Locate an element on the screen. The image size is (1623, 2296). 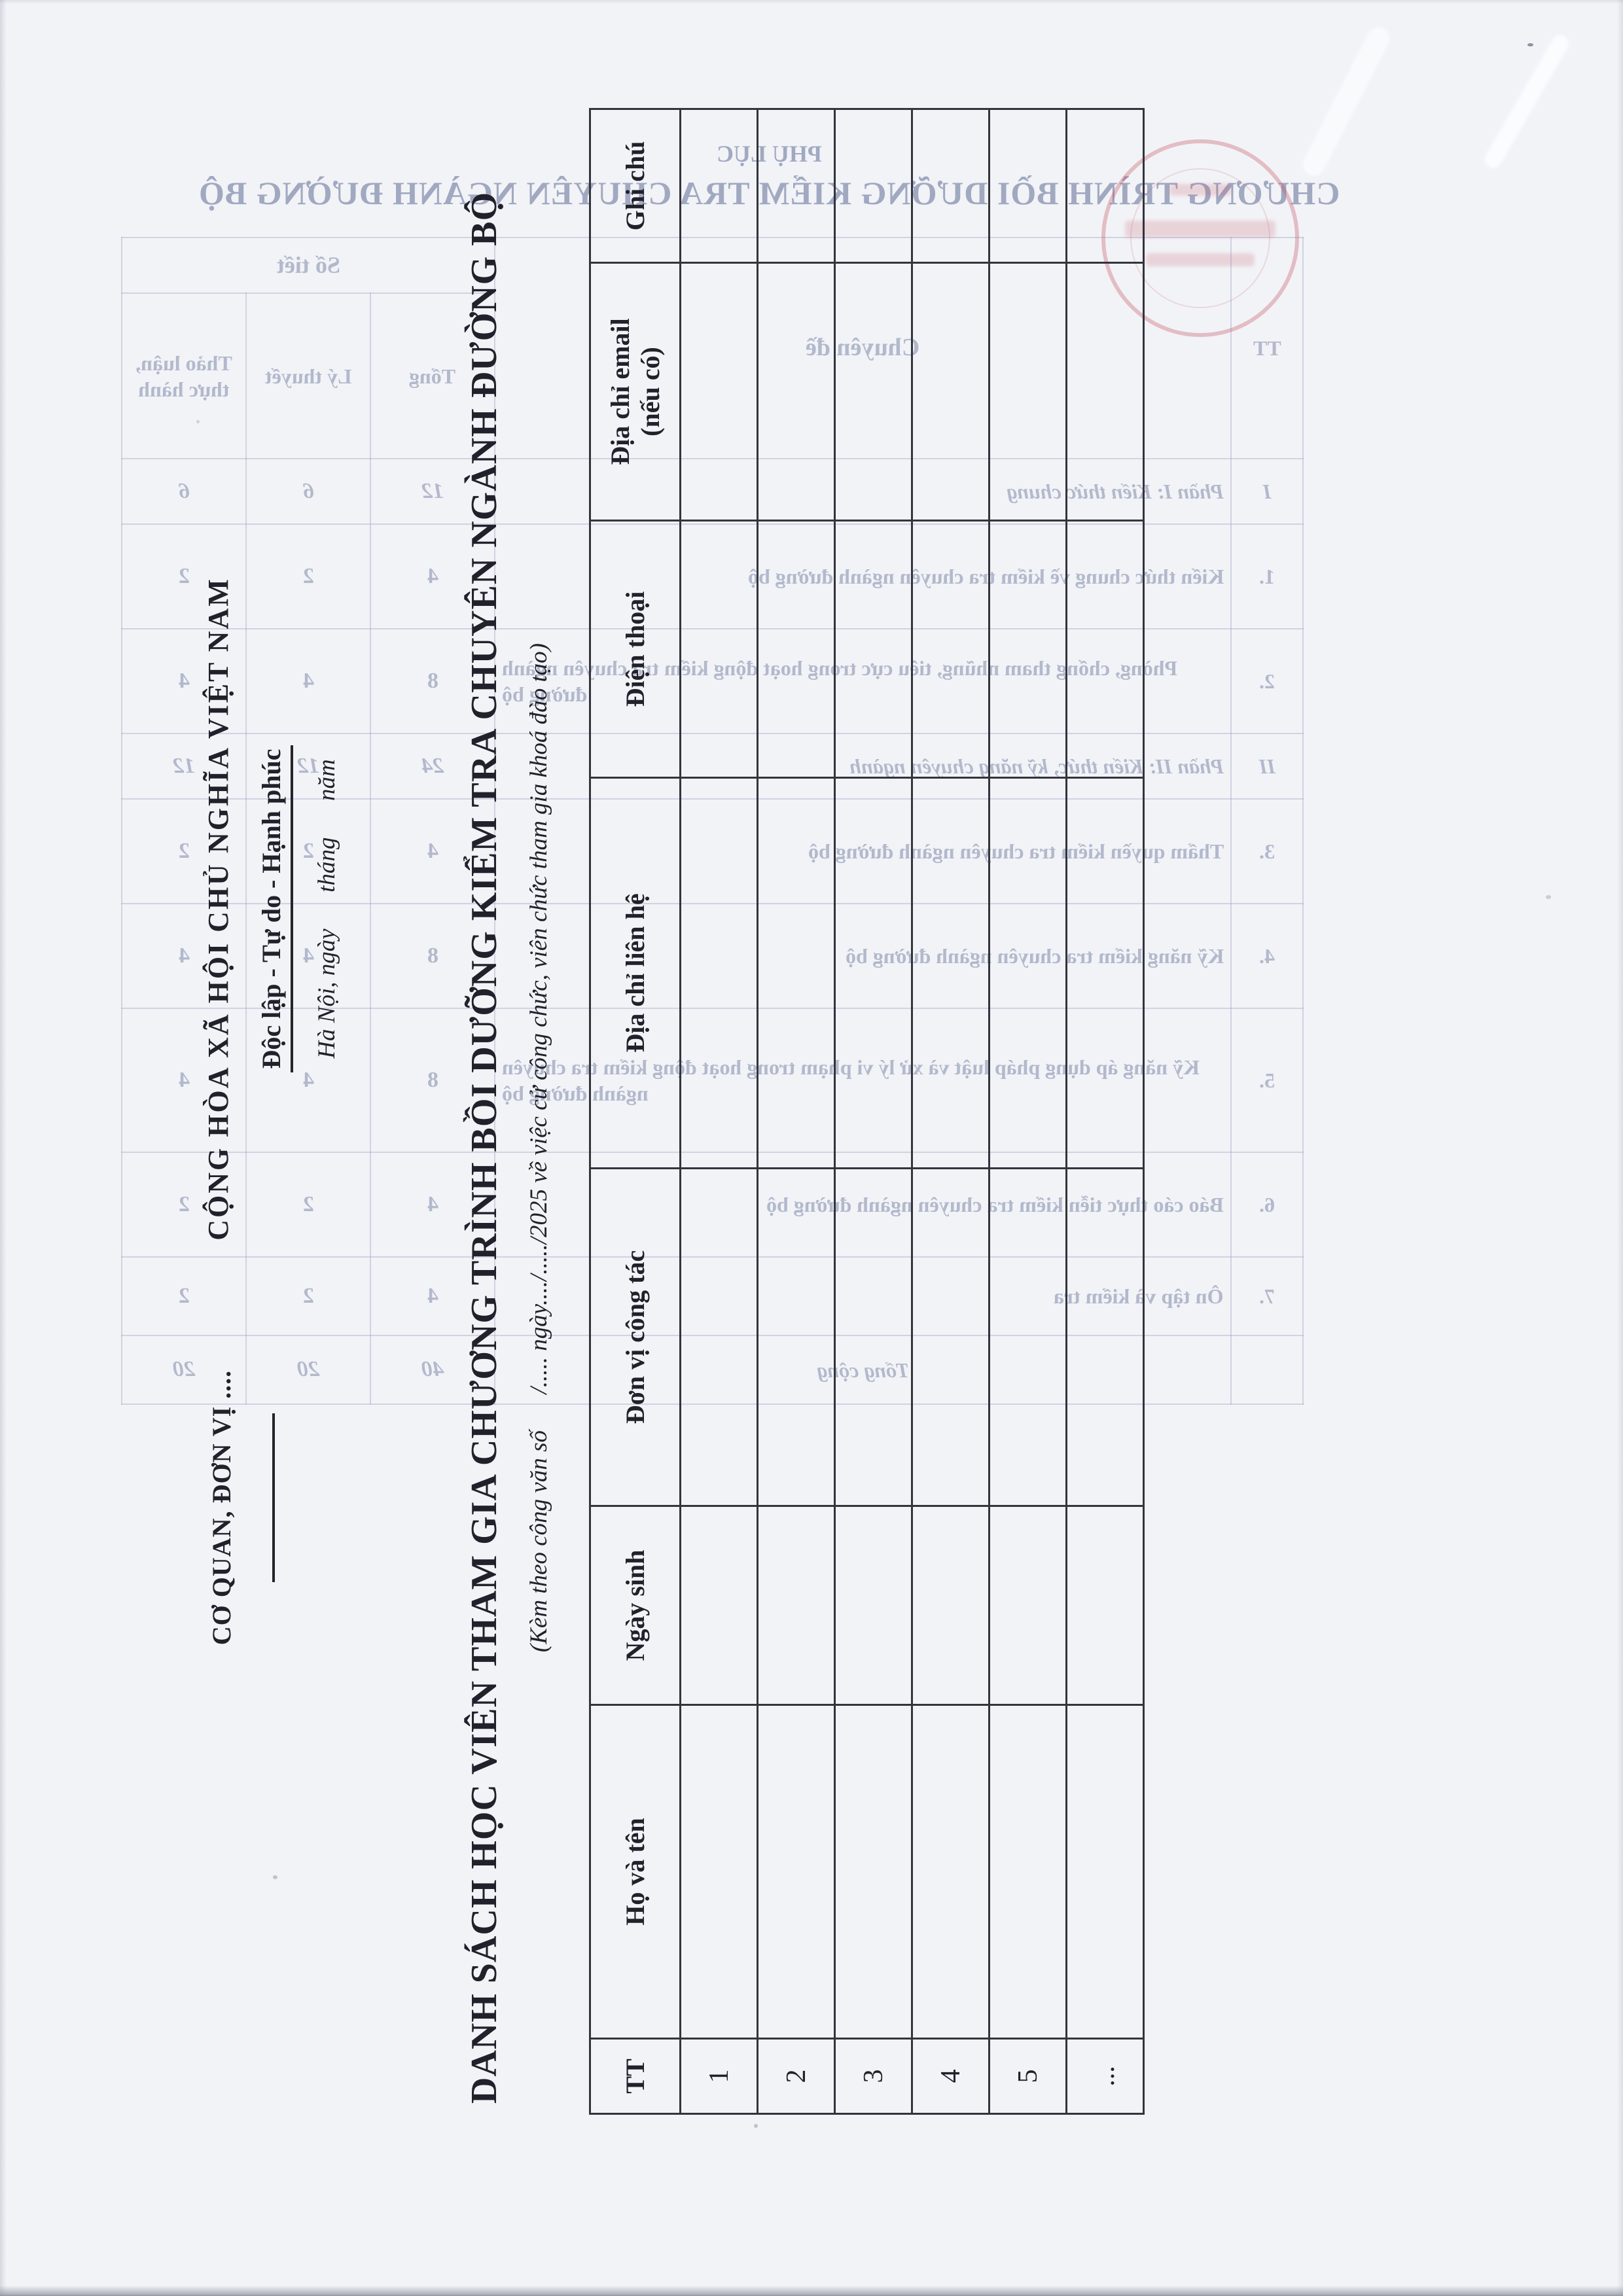
col-header-name: Họ và tên is located at coordinates (635, 1872).